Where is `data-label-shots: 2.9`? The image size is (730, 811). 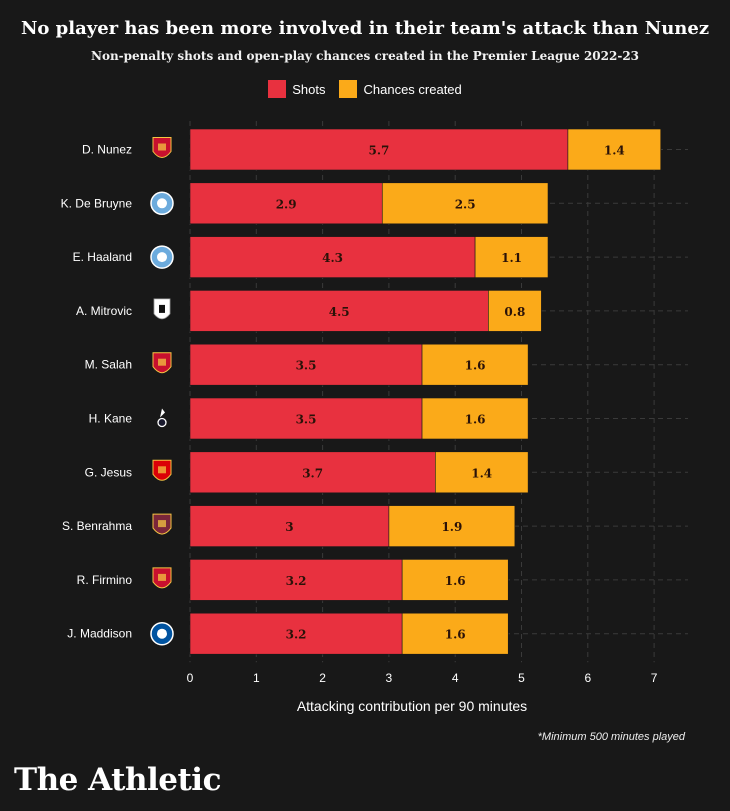 data-label-shots: 2.9 is located at coordinates (286, 204).